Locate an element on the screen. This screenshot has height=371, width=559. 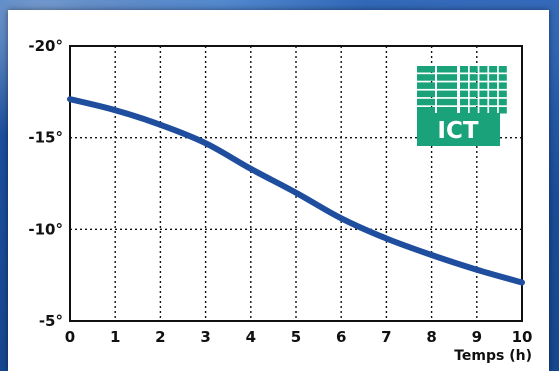
x-tick-label: 7 is located at coordinates (386, 337).